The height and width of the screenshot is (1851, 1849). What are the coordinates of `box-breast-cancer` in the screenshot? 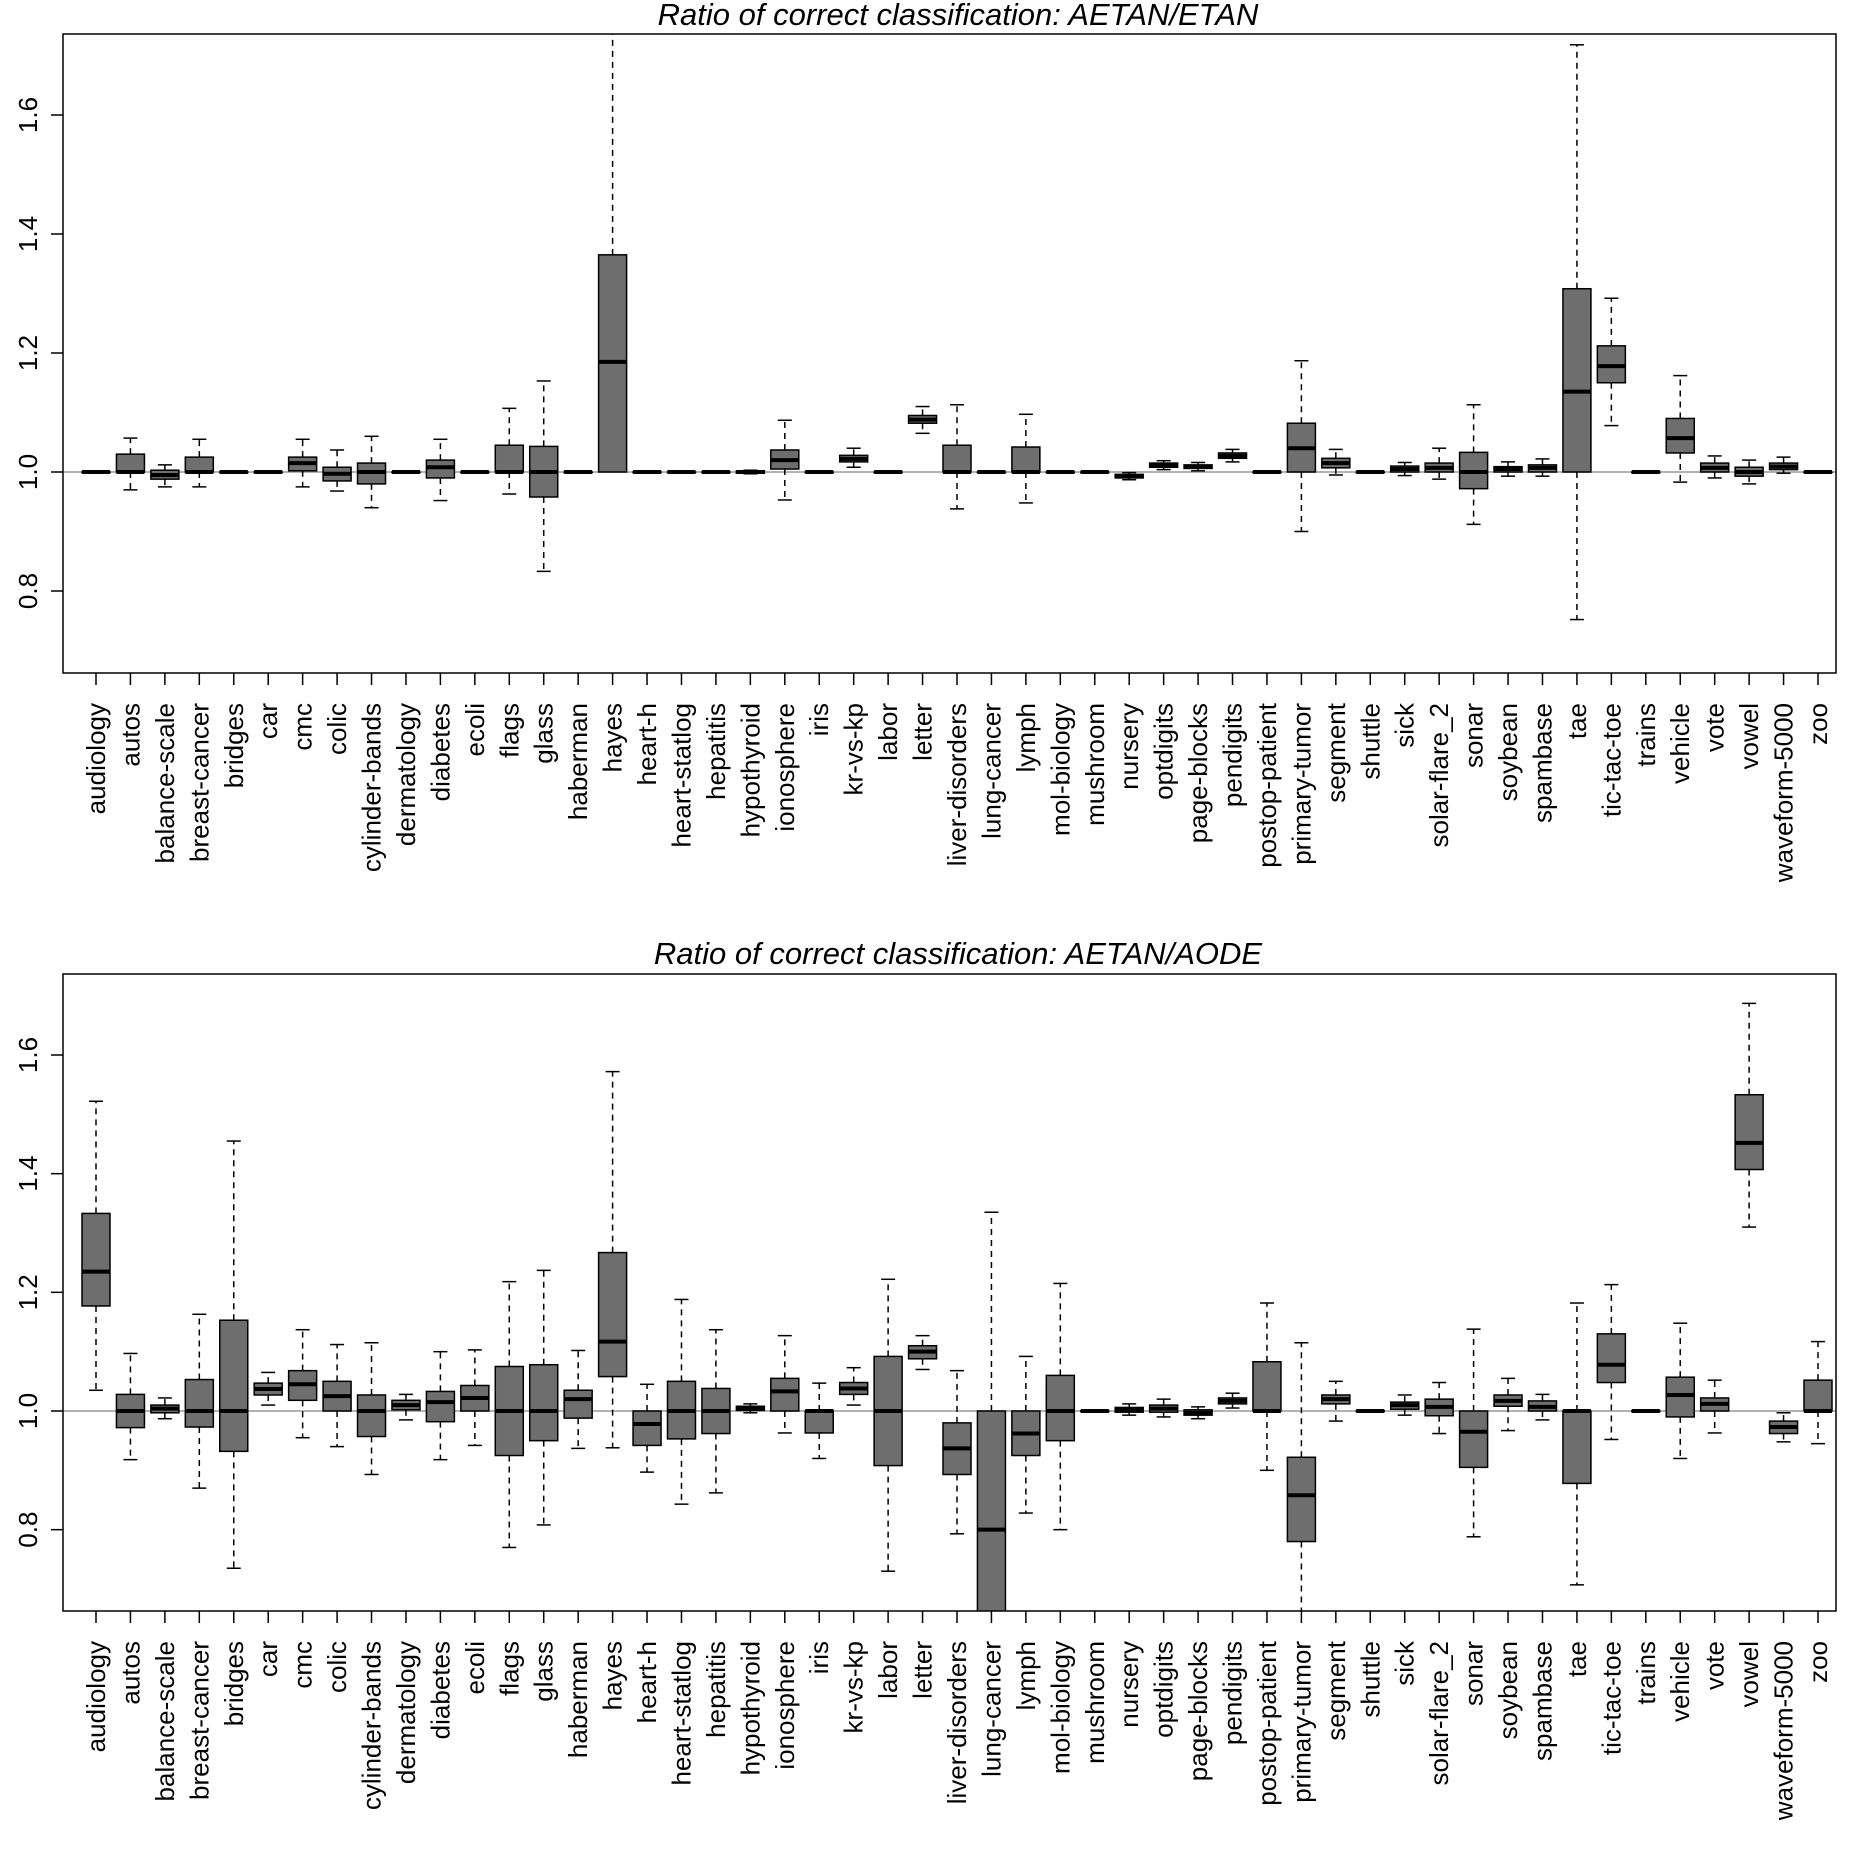 It's located at (199, 463).